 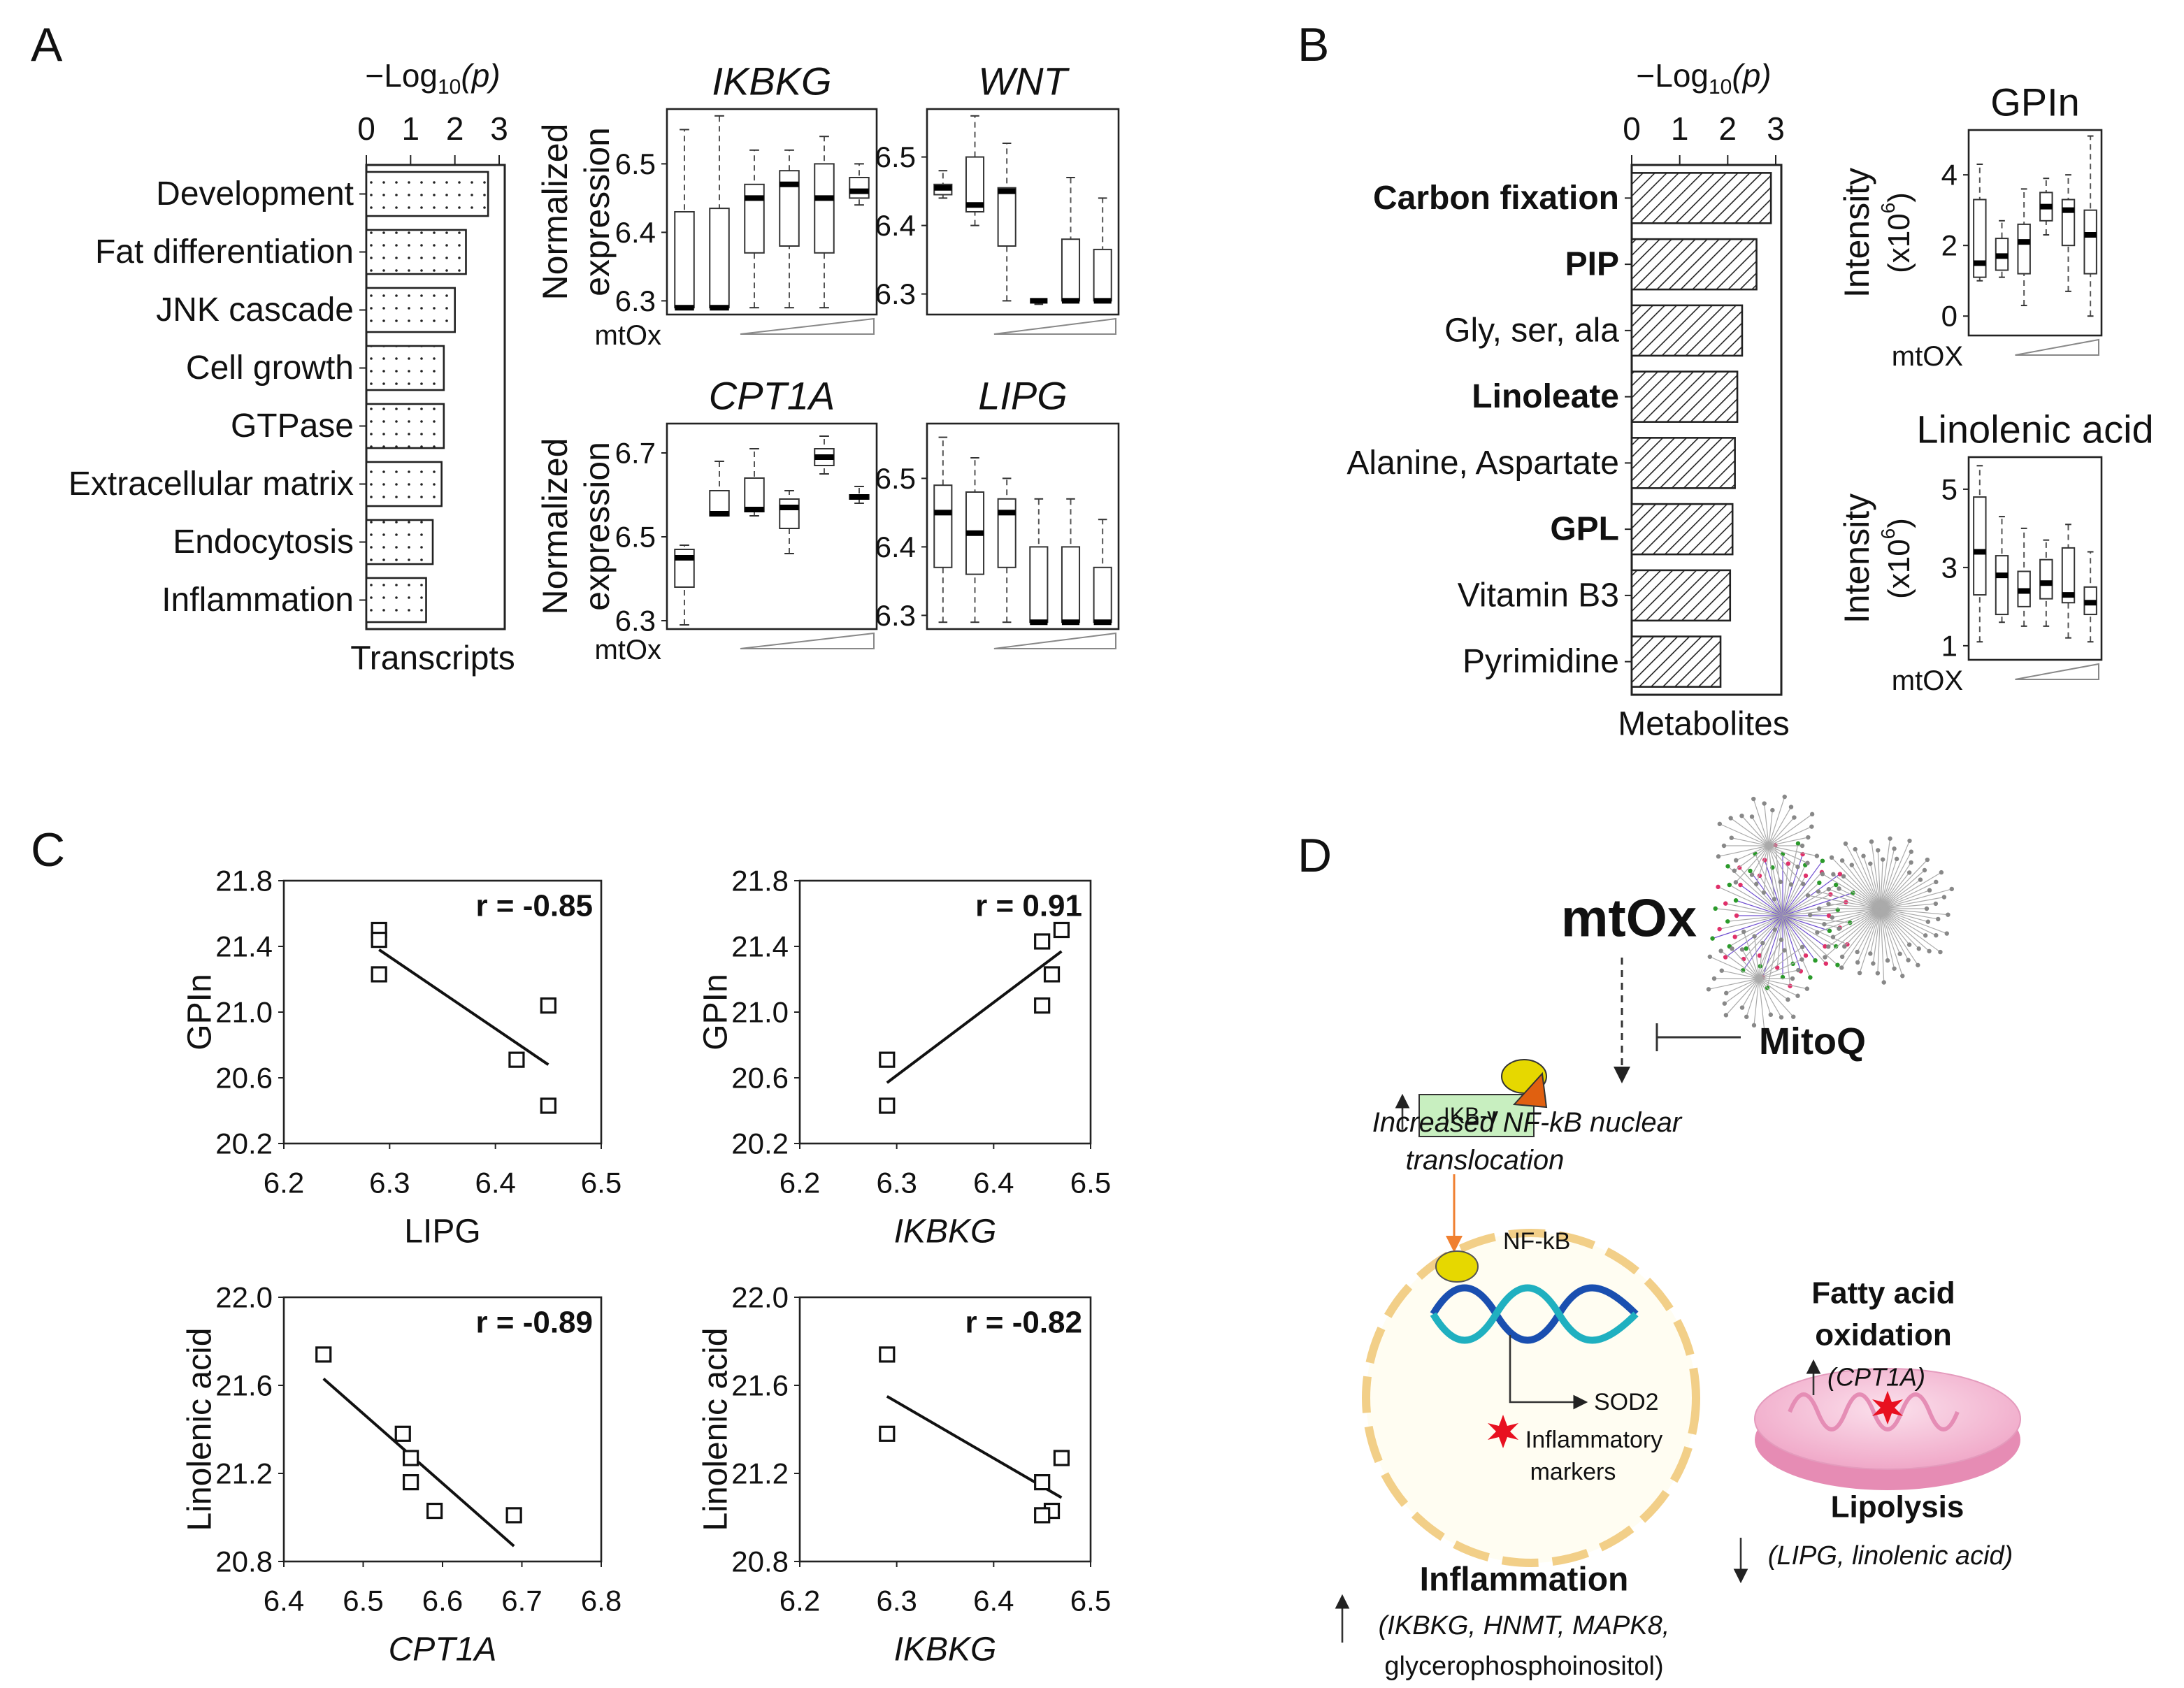 What do you see at coordinates (1703, 724) in the screenshot?
I see `x-axis-label: Metabolites` at bounding box center [1703, 724].